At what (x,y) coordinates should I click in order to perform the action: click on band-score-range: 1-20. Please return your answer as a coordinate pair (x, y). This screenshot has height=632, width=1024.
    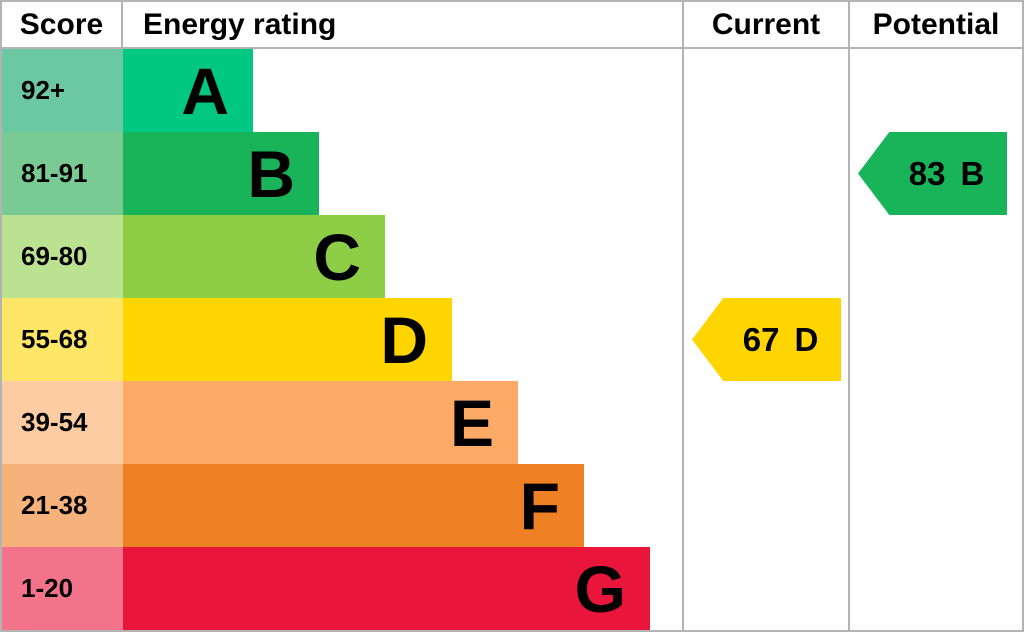
    Looking at the image, I should click on (62, 588).